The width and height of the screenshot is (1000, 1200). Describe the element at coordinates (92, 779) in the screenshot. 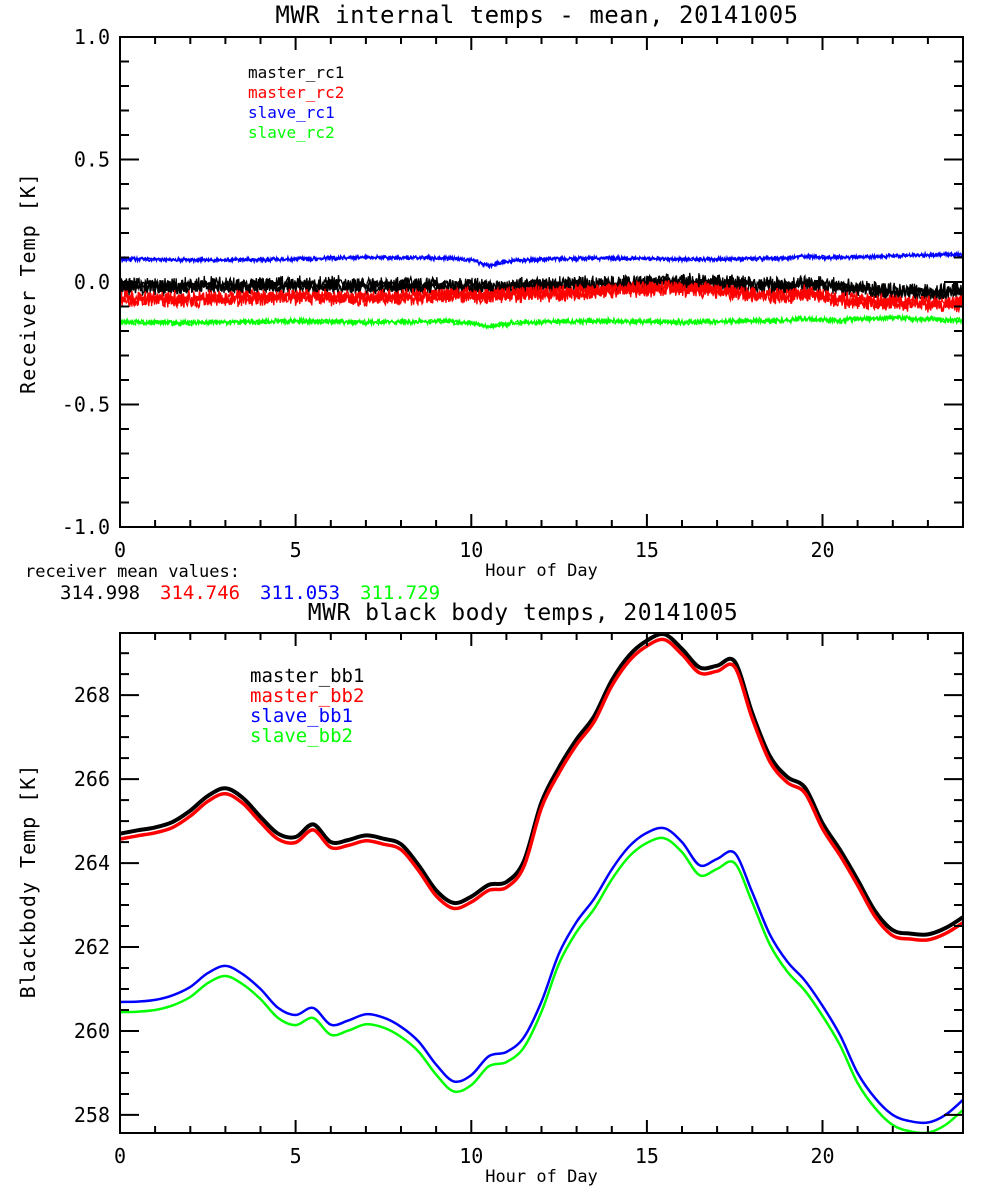

I see `y-tick-label: 266` at that location.